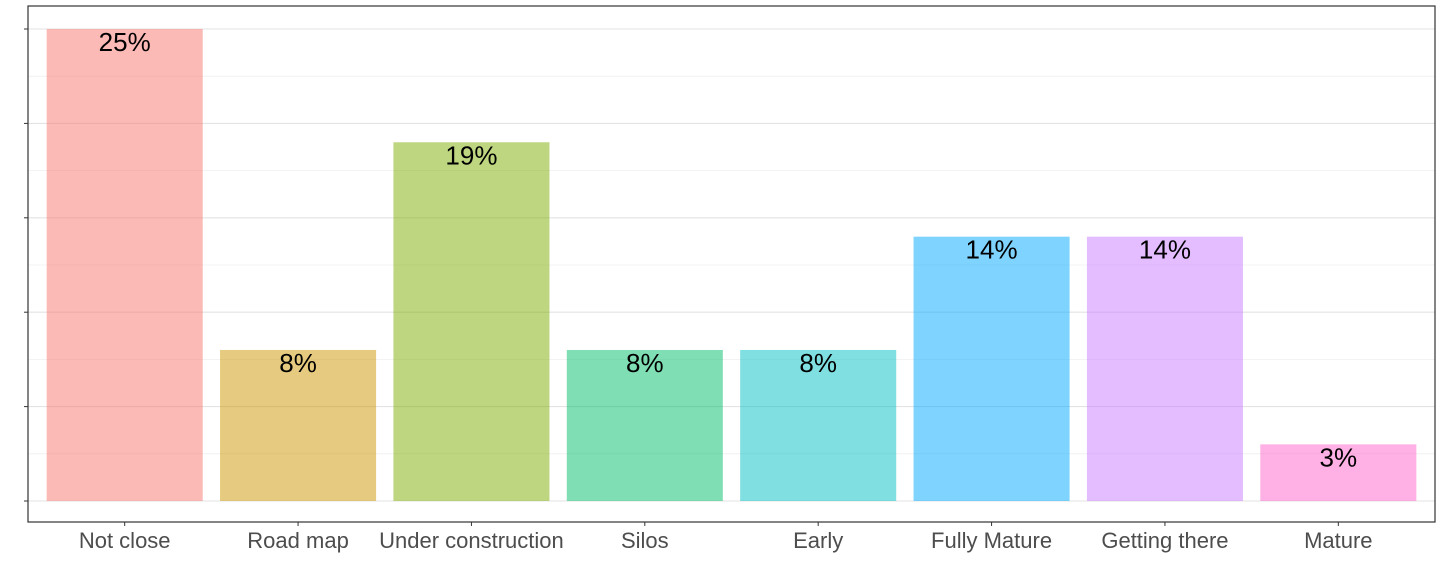 The height and width of the screenshot is (581, 1440). I want to click on x-tick-label: Not close, so click(125, 540).